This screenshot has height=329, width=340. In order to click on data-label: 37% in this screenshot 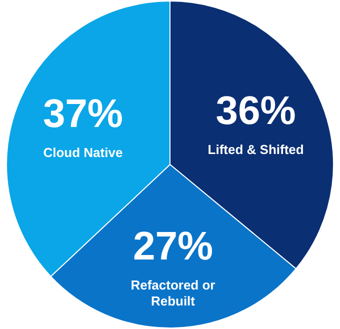, I will do `click(82, 114)`.